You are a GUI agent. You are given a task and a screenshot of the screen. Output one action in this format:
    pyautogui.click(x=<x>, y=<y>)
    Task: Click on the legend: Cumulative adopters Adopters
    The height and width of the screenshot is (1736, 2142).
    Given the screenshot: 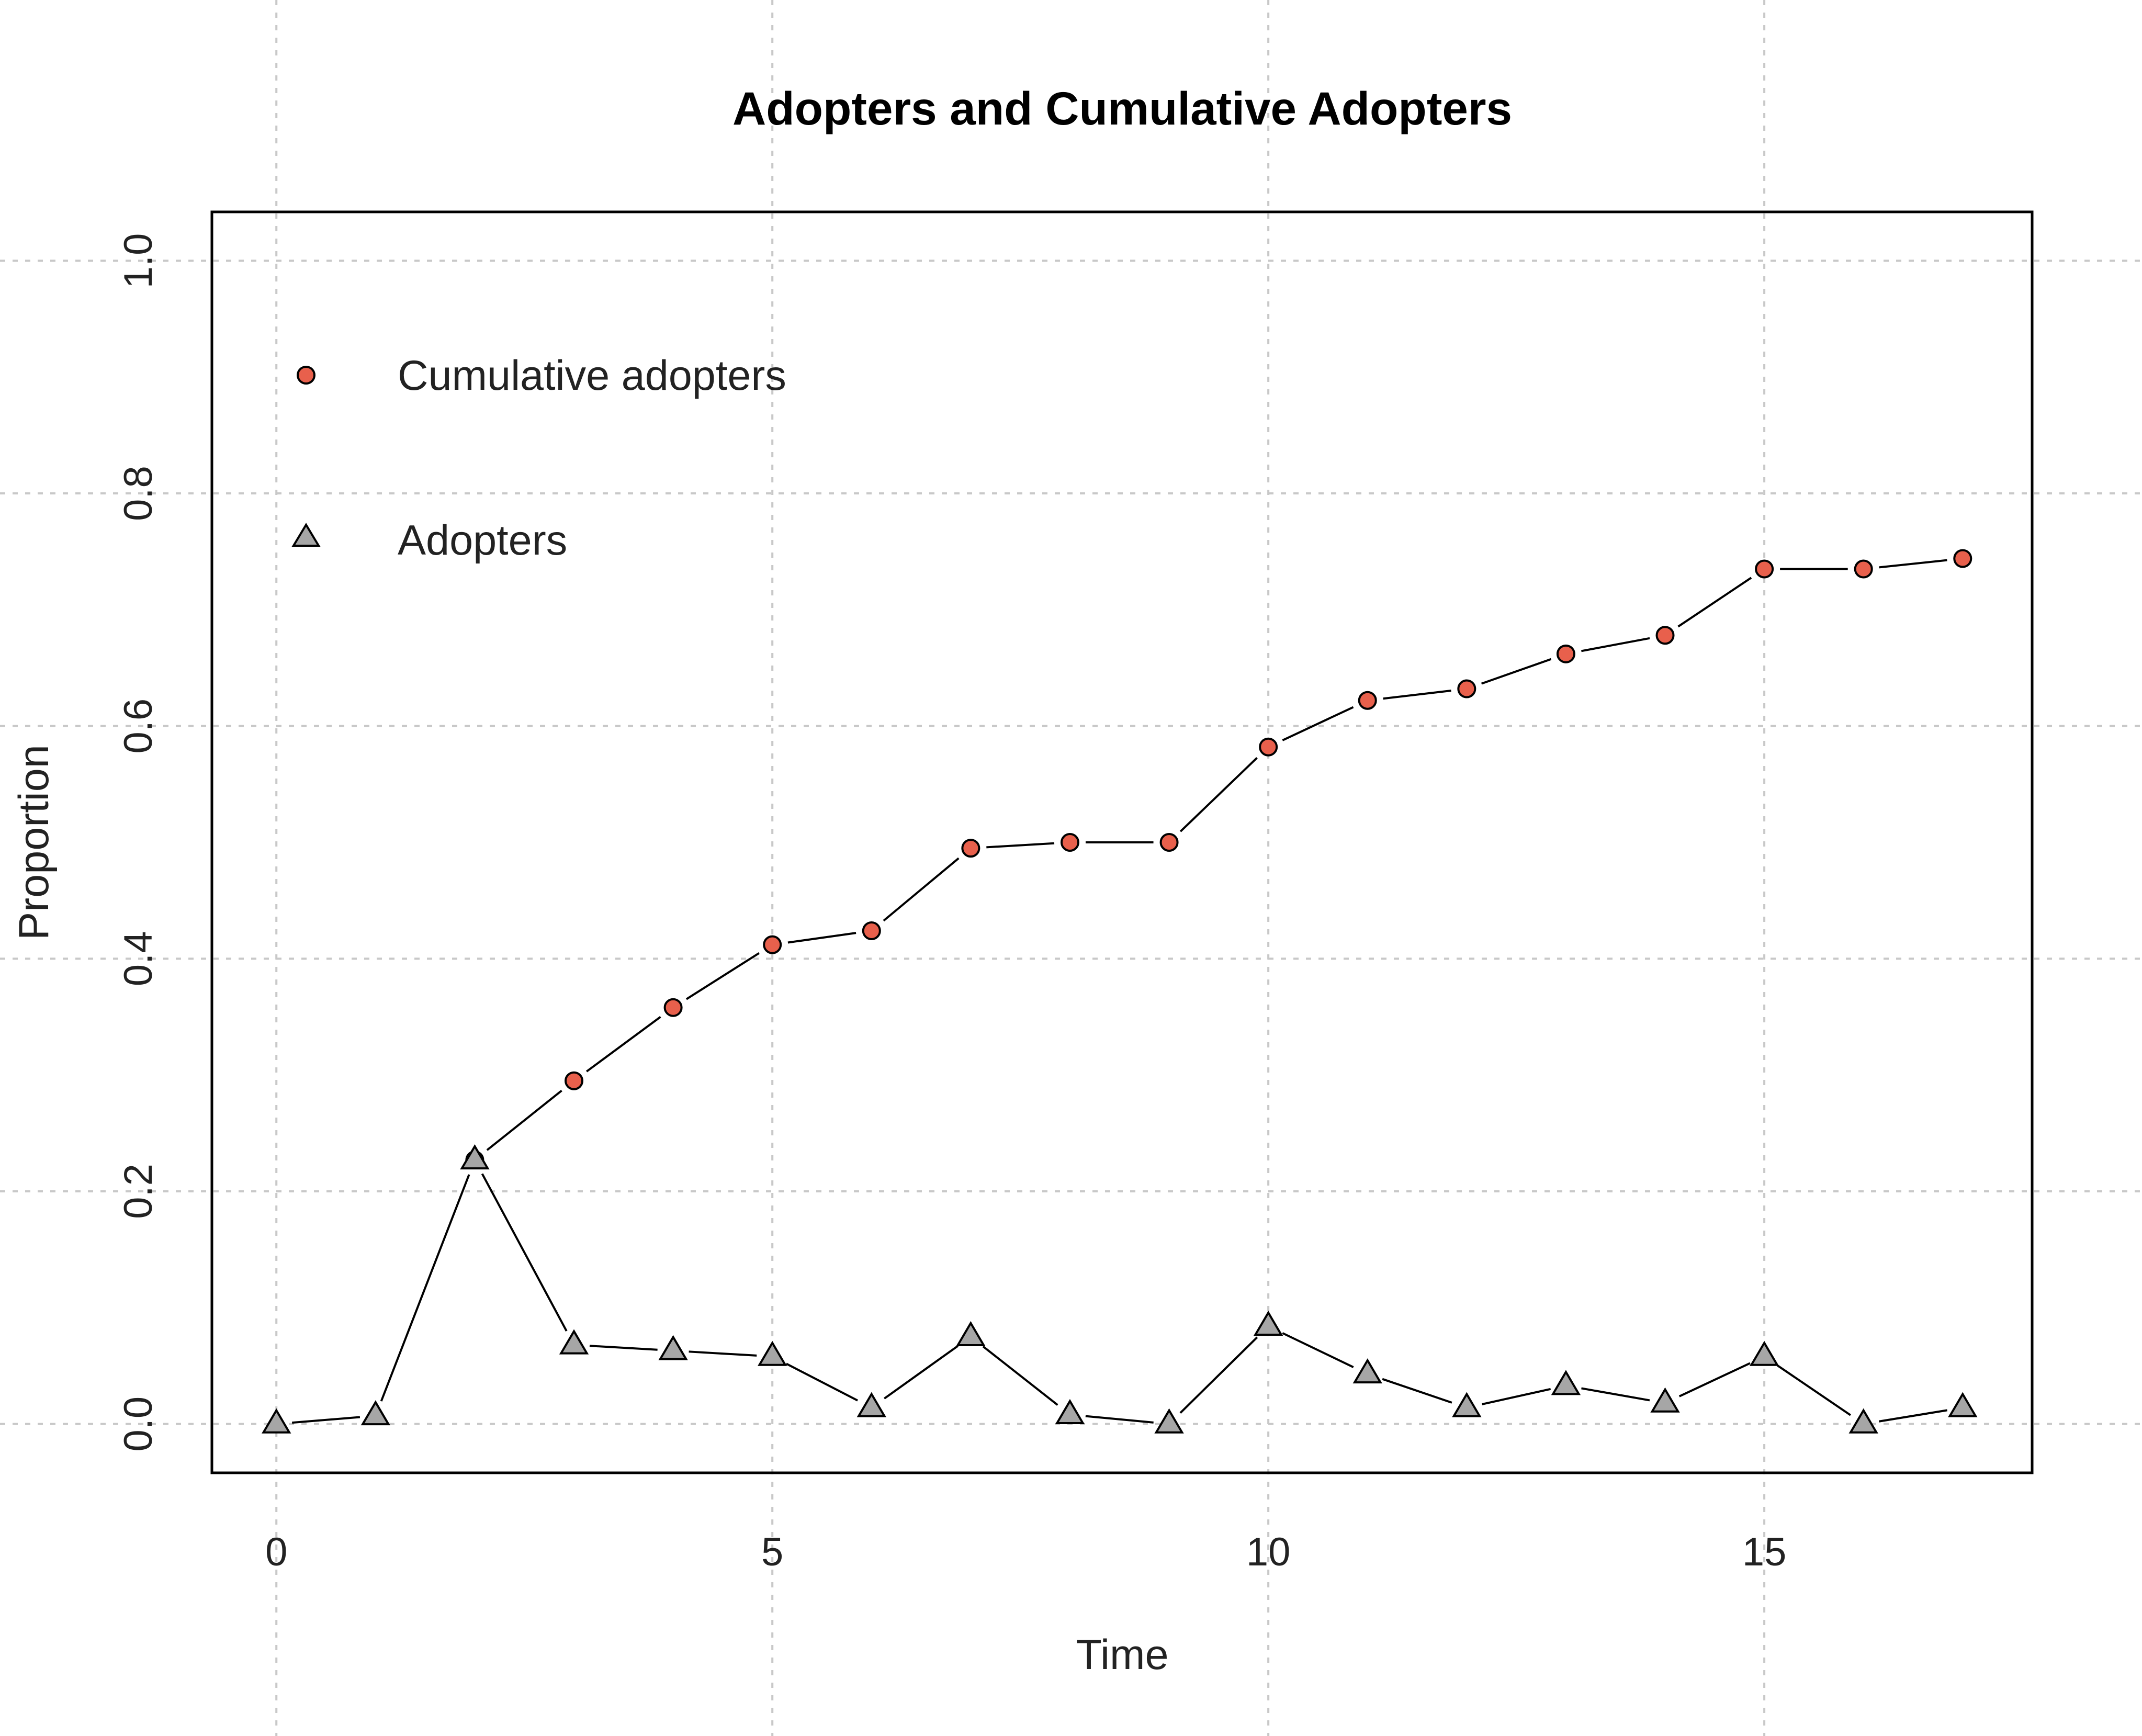 What is the action you would take?
    pyautogui.click(x=538, y=458)
    